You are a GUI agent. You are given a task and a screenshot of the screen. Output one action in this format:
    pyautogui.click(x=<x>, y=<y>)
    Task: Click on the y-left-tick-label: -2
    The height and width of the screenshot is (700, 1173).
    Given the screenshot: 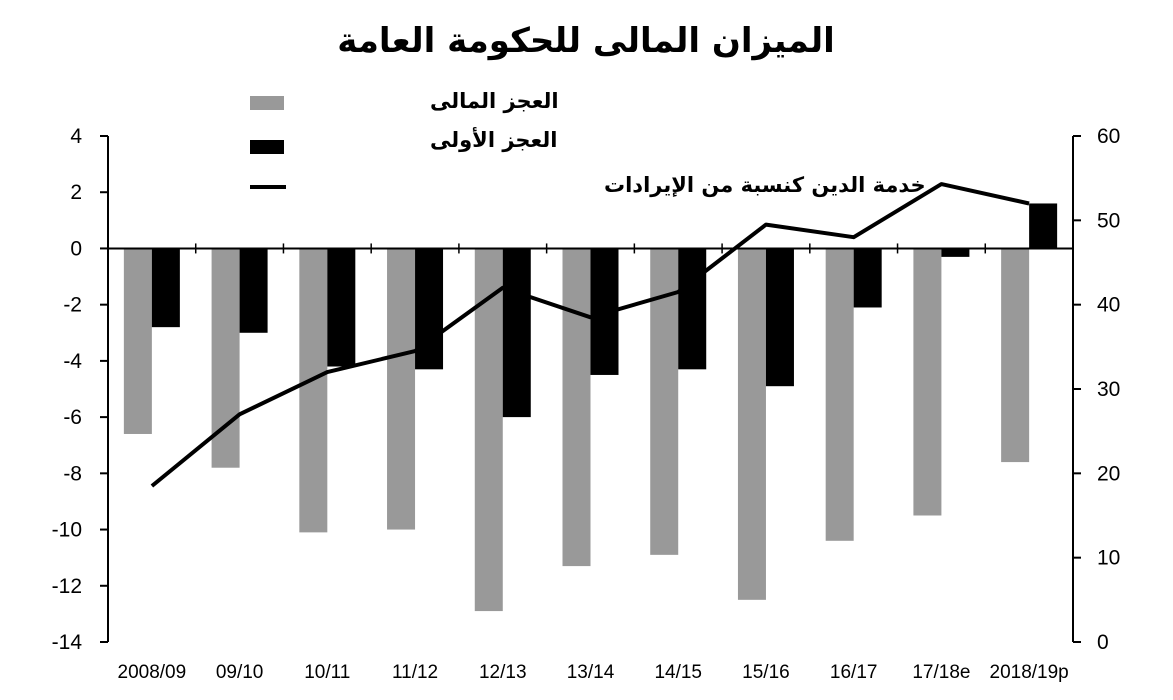 What is the action you would take?
    pyautogui.click(x=72, y=305)
    